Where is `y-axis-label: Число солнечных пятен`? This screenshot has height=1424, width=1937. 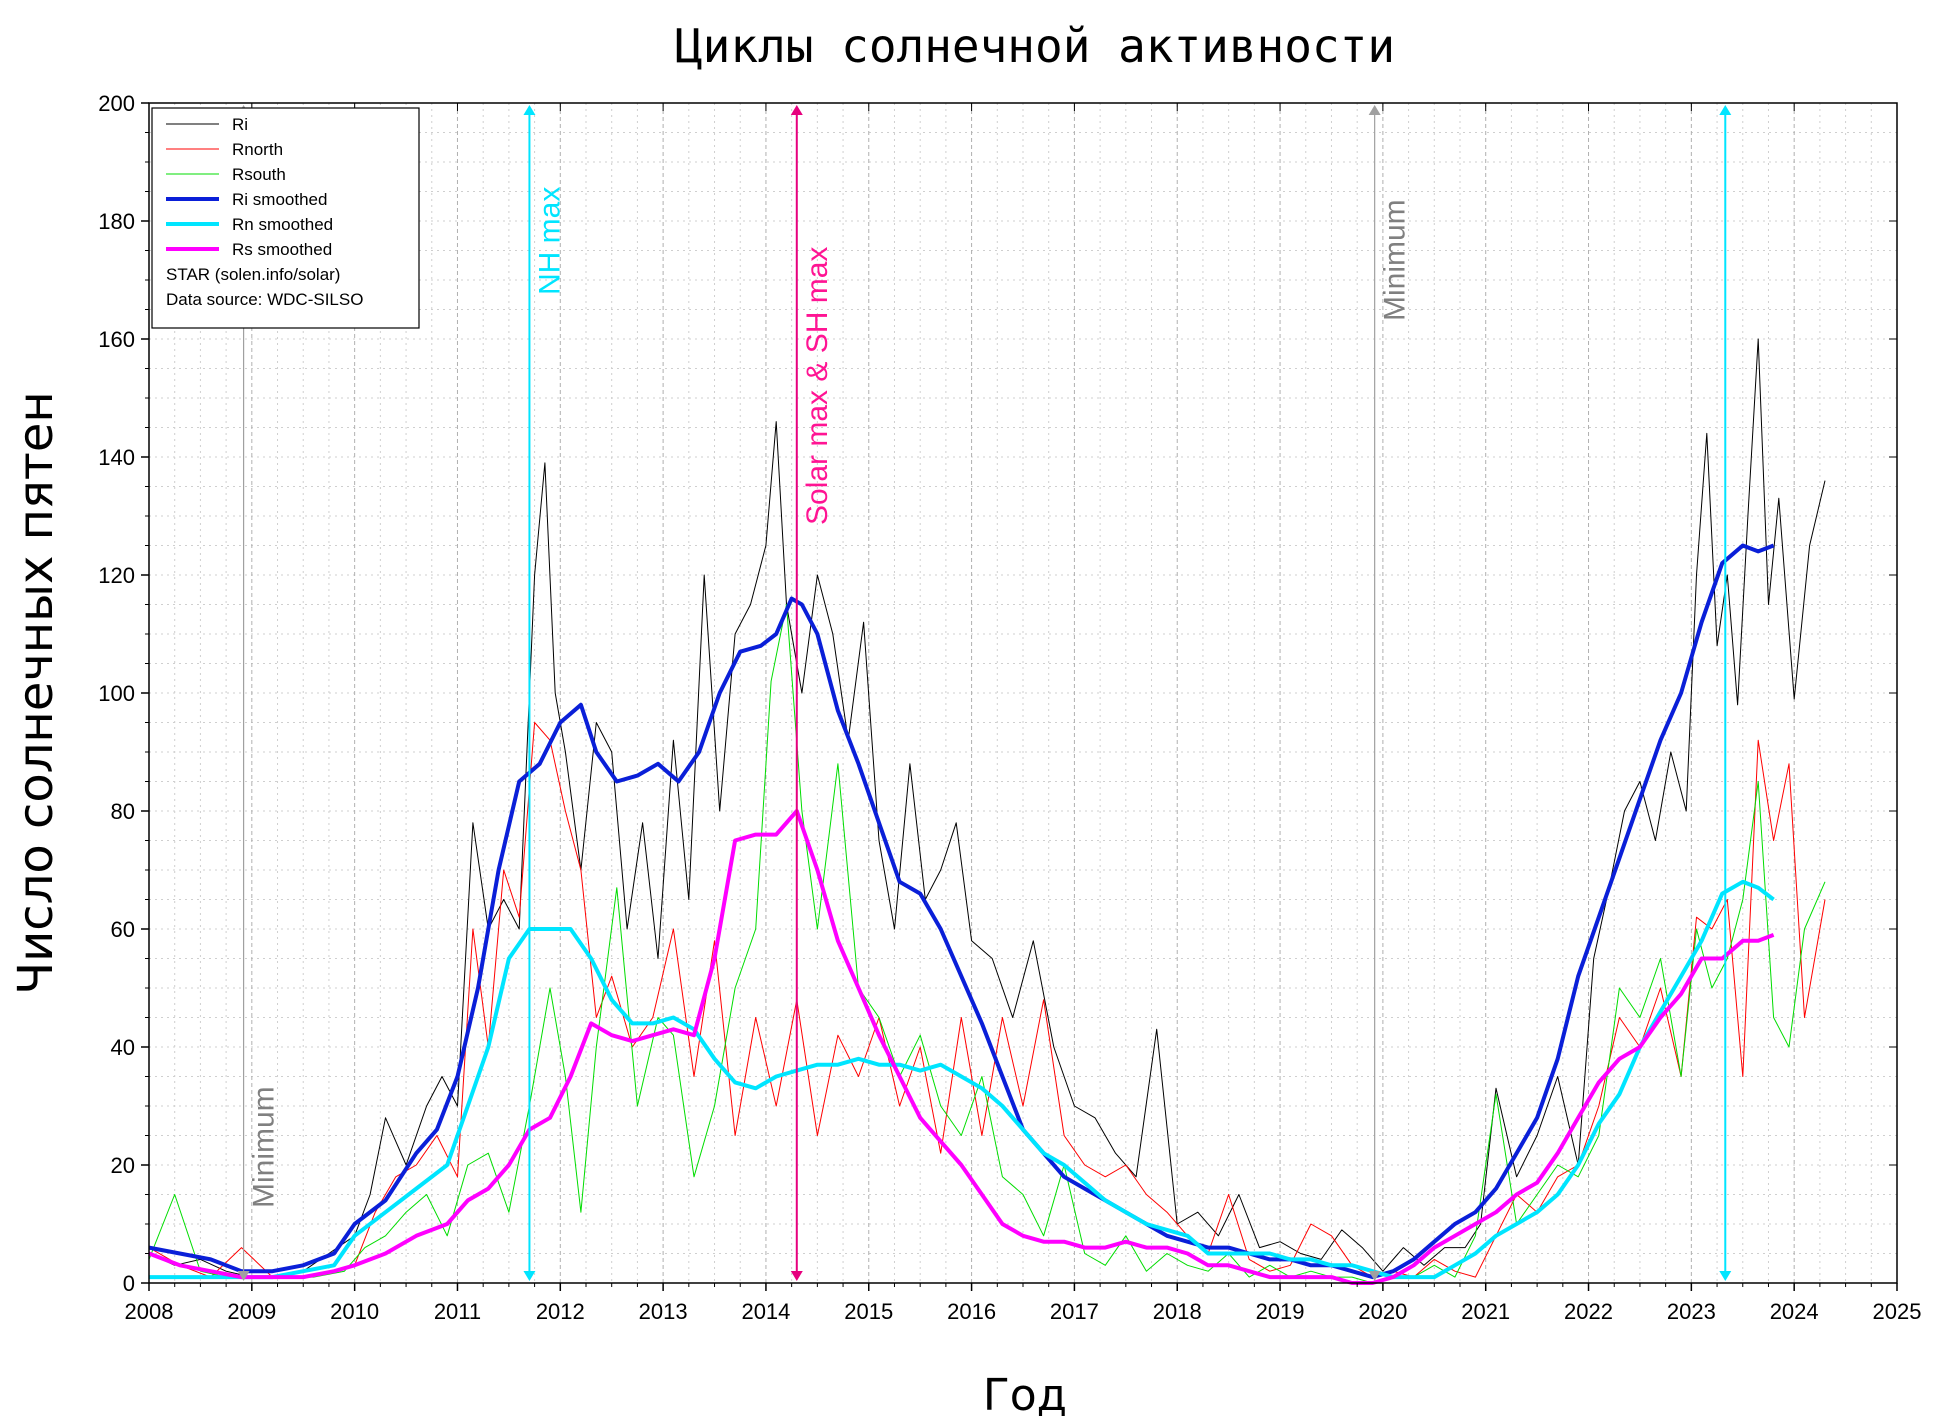
y-axis-label: Число солнечных пятен is located at coordinates (36, 693).